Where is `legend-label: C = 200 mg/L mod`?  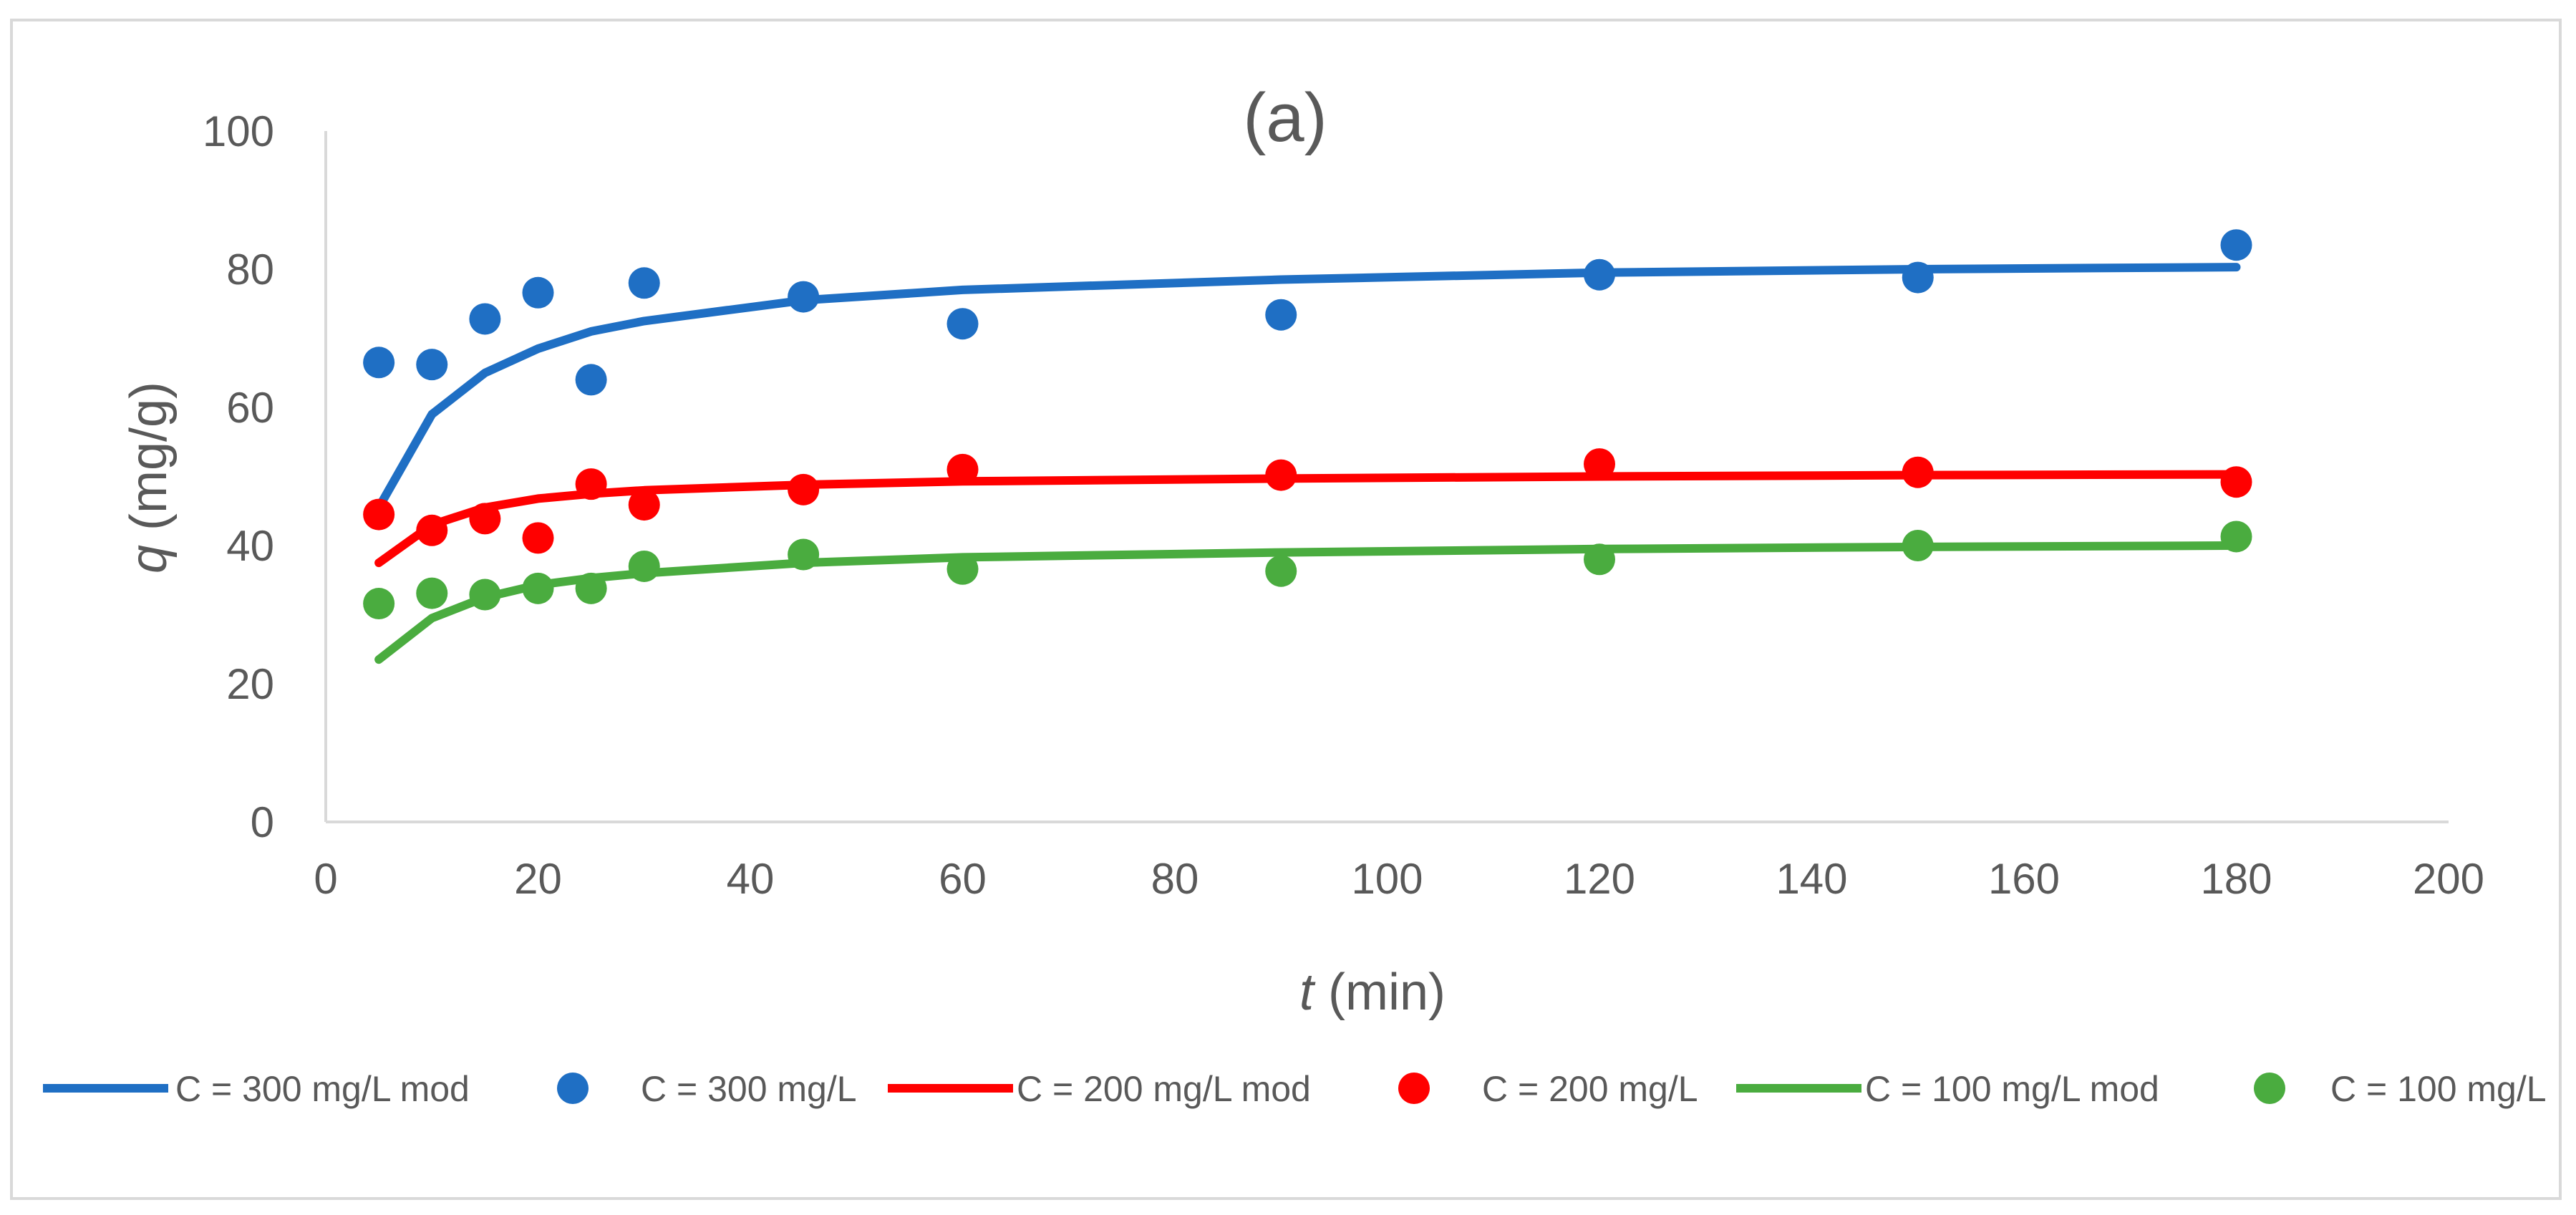 legend-label: C = 200 mg/L mod is located at coordinates (1164, 1089).